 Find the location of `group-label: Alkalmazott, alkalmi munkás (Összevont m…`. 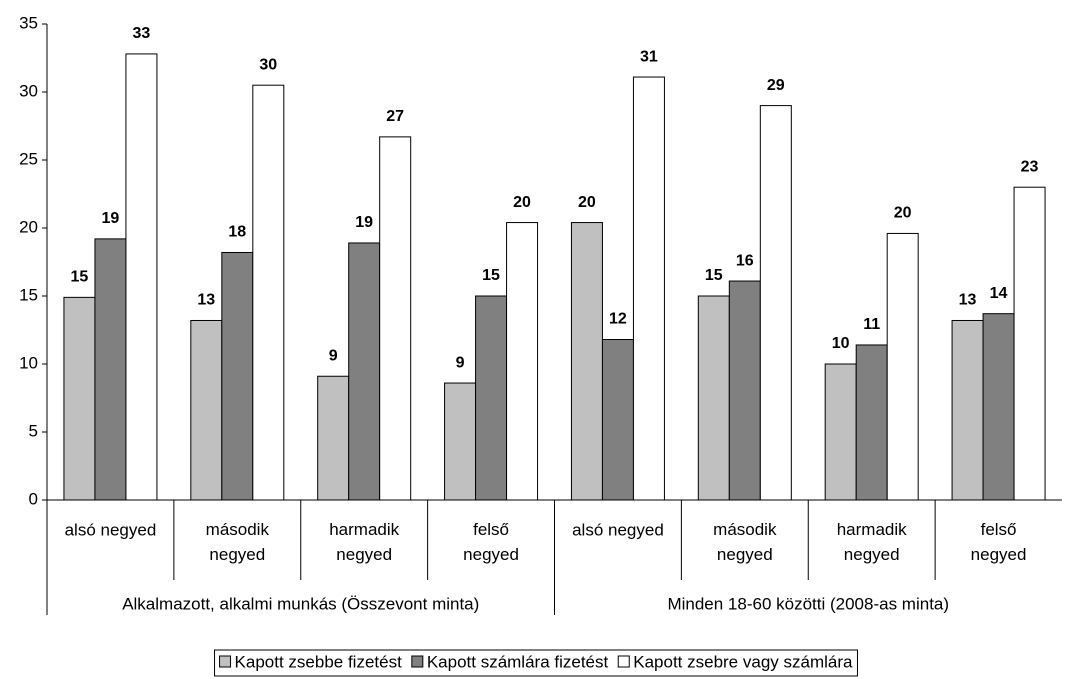

group-label: Alkalmazott, alkalmi munkás (Összevont m… is located at coordinates (300, 603).